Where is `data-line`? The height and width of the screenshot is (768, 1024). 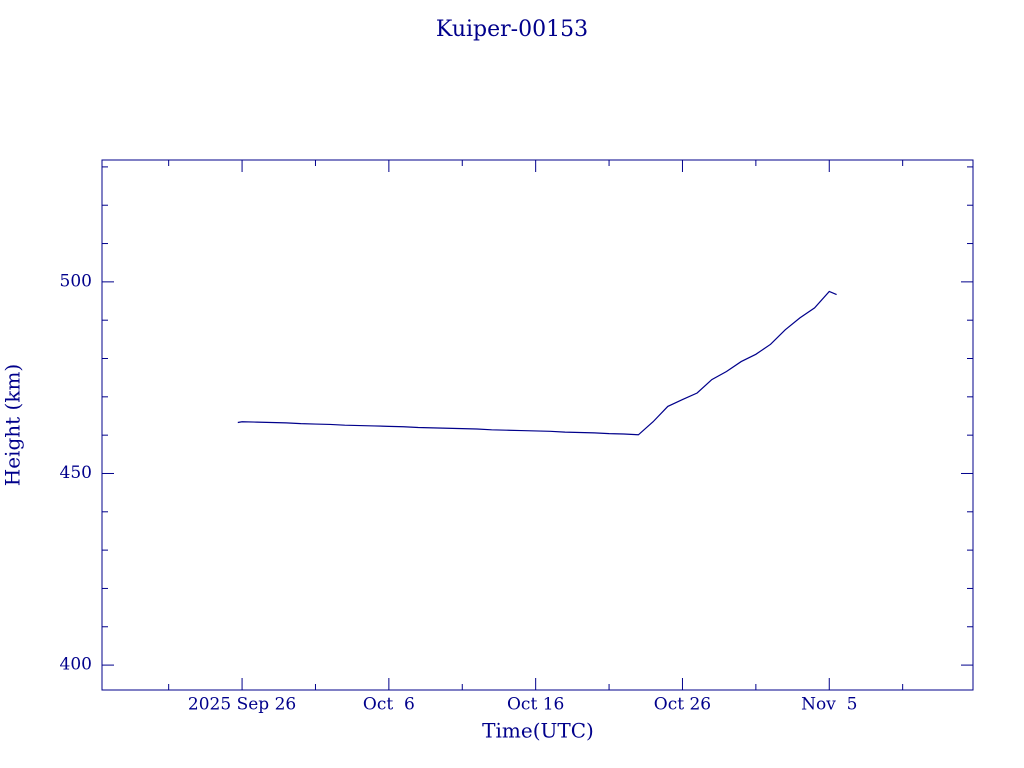 data-line is located at coordinates (537, 363).